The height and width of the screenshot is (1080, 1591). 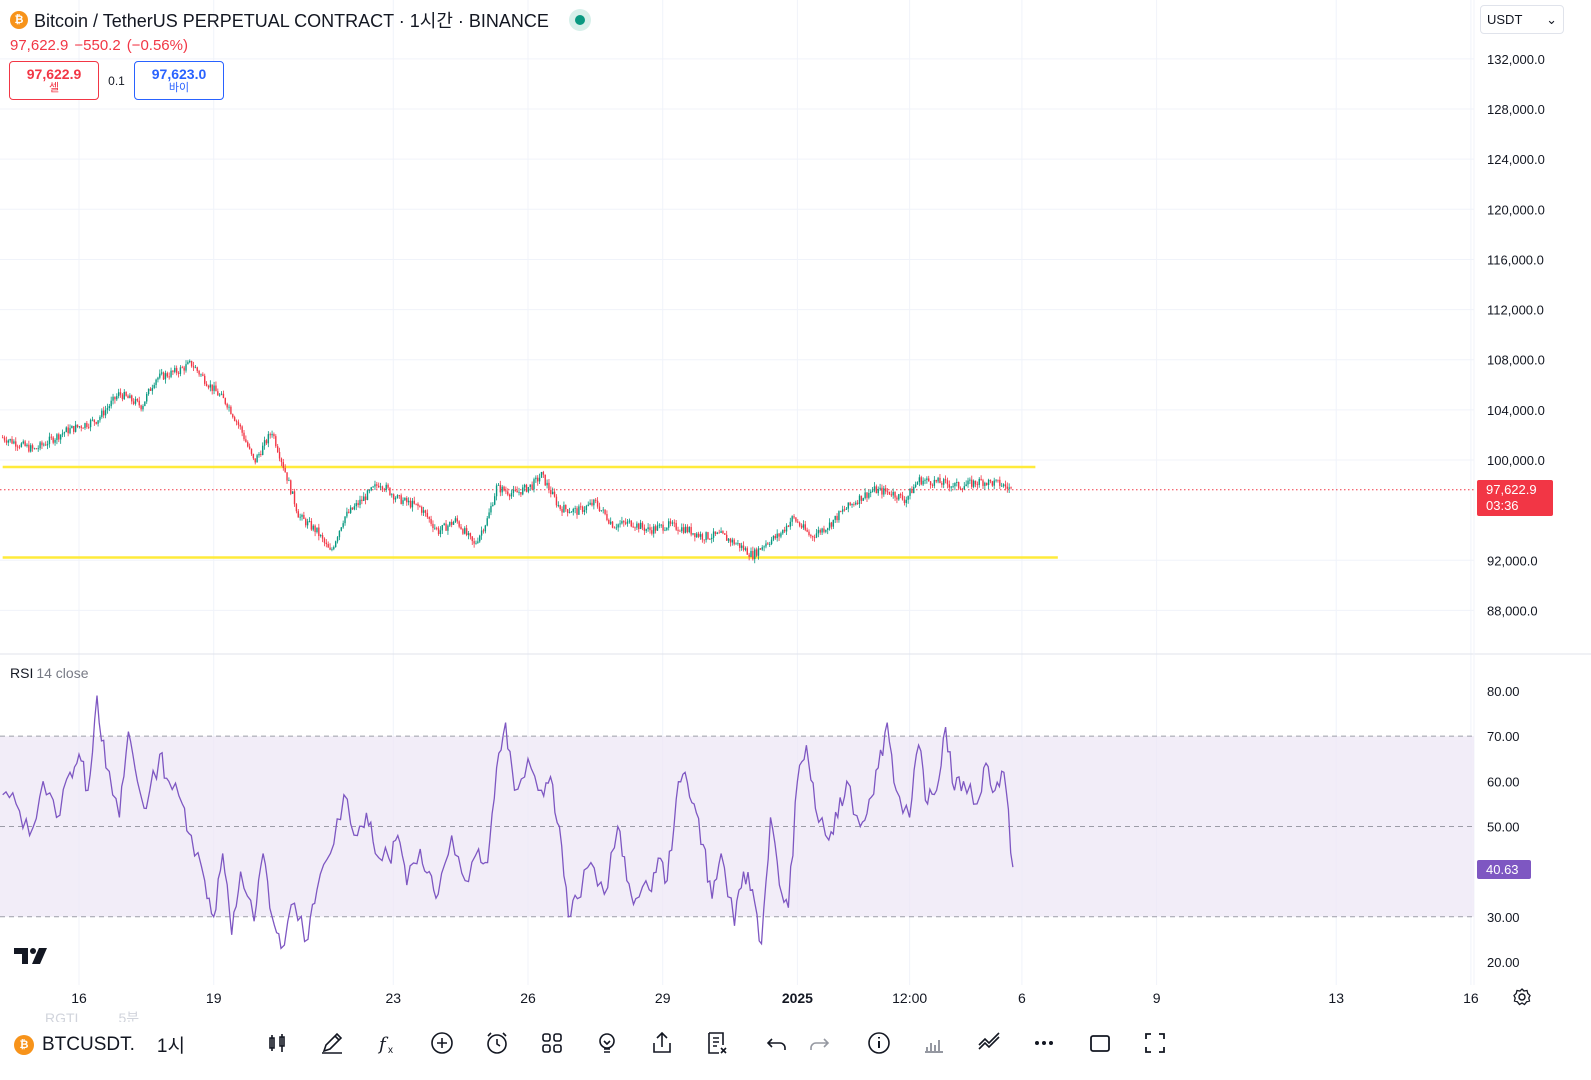 I want to click on buy-button: 97,623.0 바이, so click(x=179, y=80).